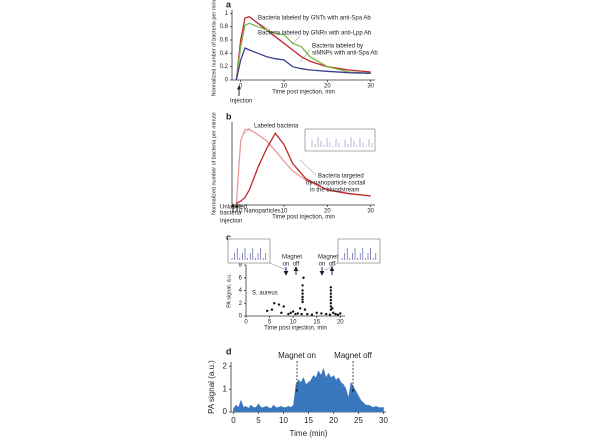 The image size is (600, 447). What do you see at coordinates (211, 387) in the screenshot?
I see `y-axis-label: PA signal (a.u.)` at bounding box center [211, 387].